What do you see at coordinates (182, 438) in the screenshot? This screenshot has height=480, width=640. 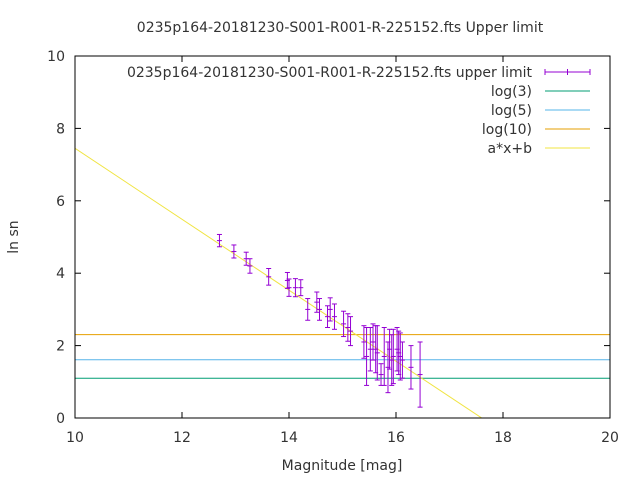 I see `x-tick-label-12: 12` at bounding box center [182, 438].